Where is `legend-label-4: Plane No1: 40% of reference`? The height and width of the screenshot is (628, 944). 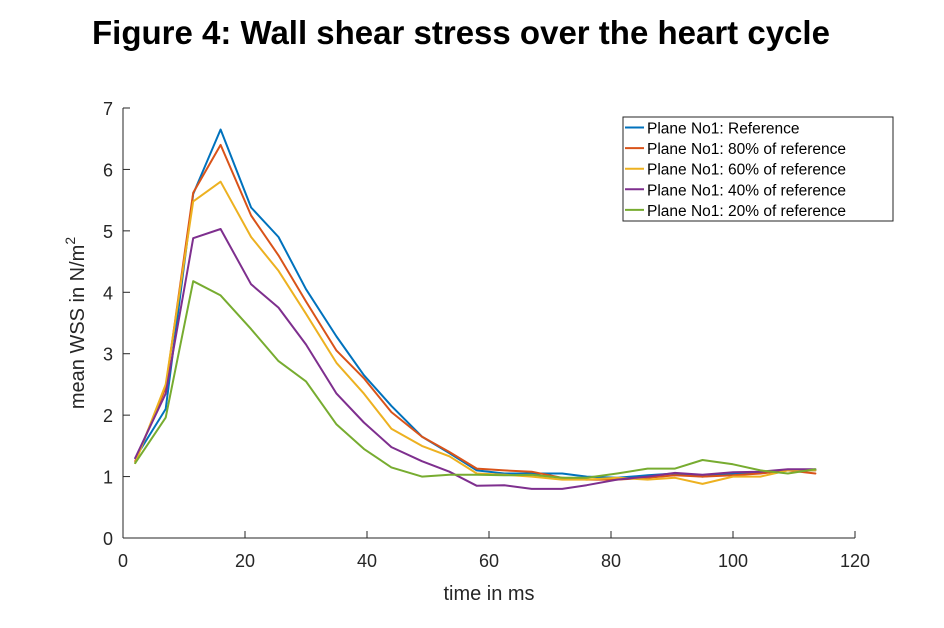 legend-label-4: Plane No1: 40% of reference is located at coordinates (746, 190).